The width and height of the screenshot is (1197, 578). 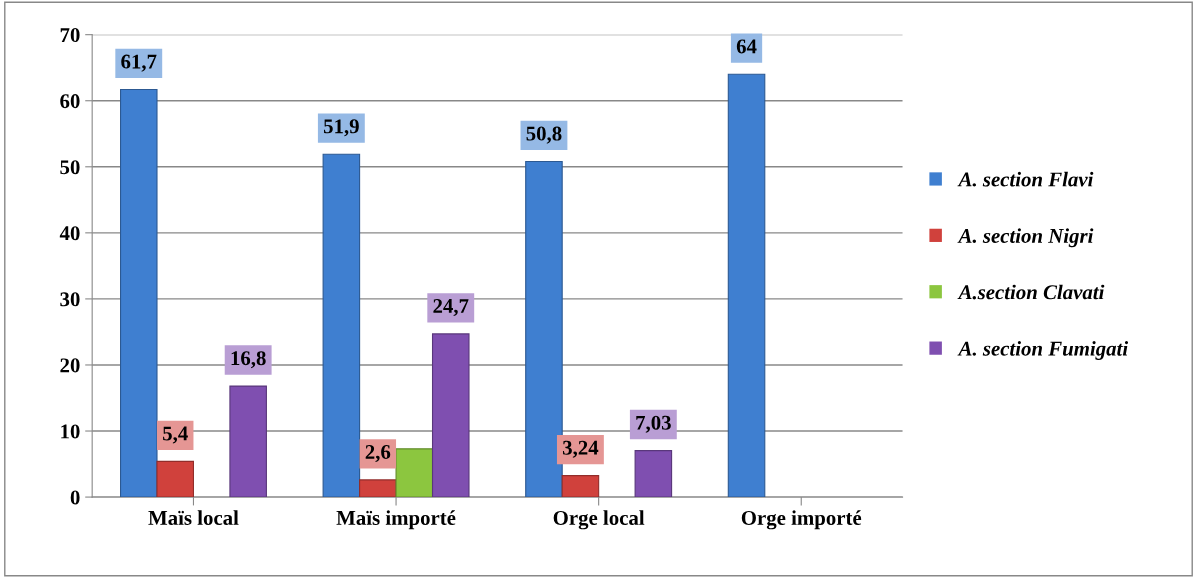 I want to click on data-label: 24,7, so click(x=451, y=308).